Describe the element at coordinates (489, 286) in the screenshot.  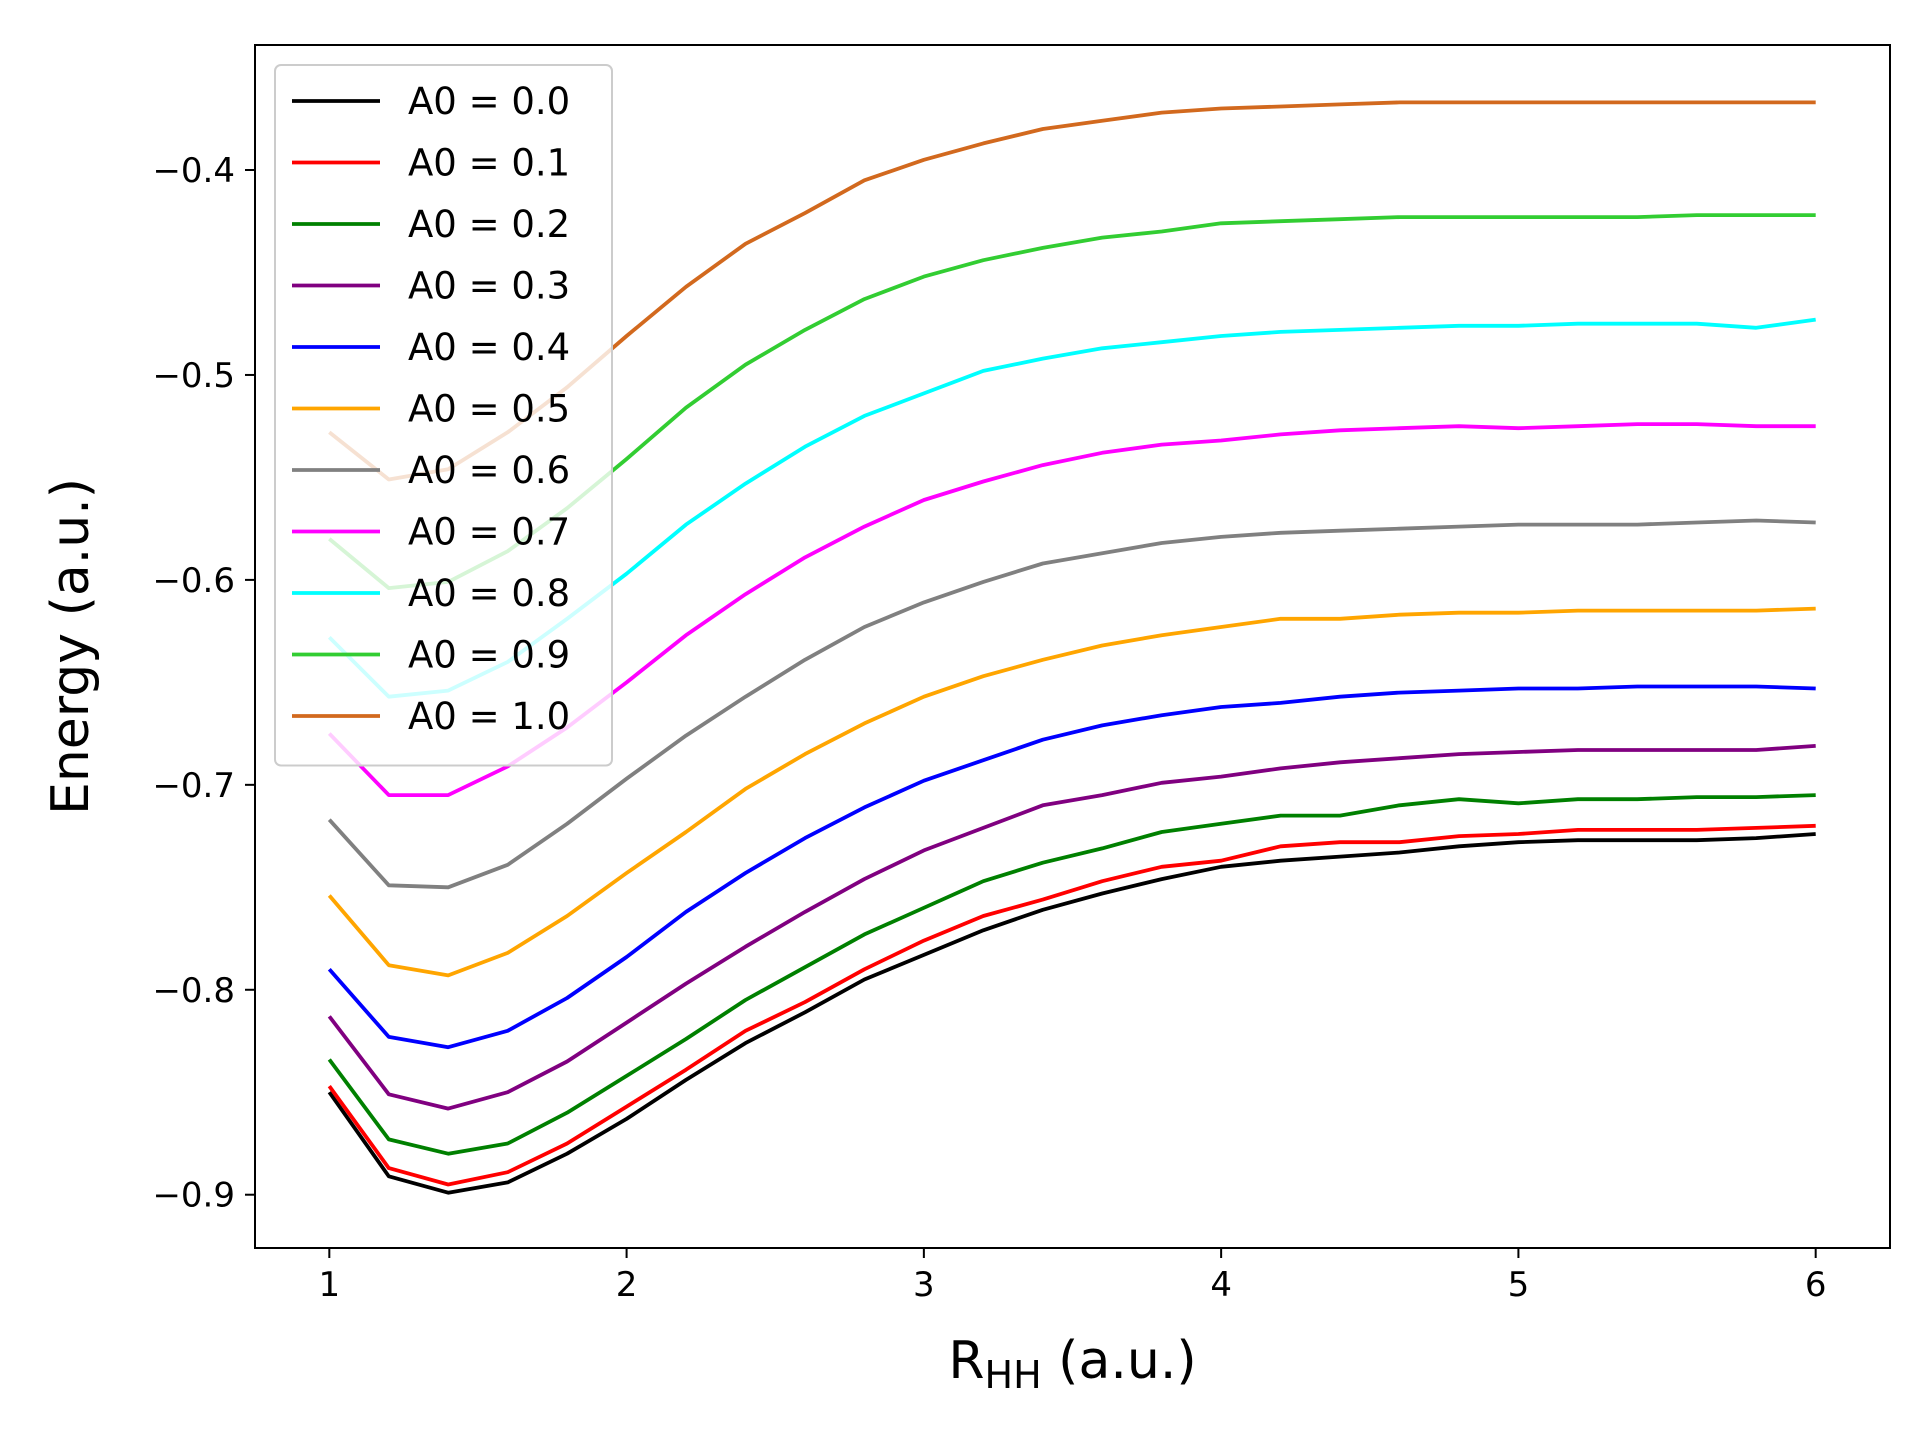
I see `legend-label-3: A0 = 0.3` at that location.